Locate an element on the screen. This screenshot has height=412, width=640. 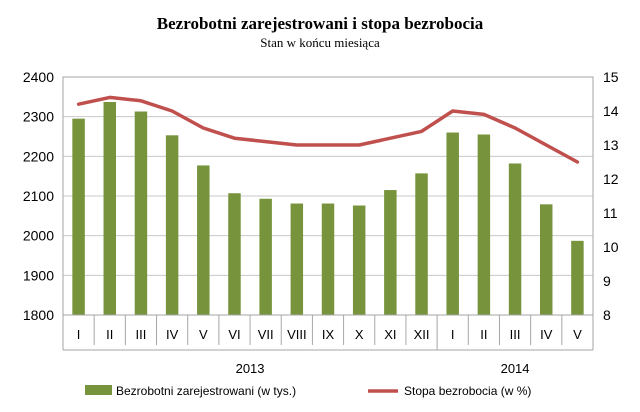
group-label: 2014 is located at coordinates (515, 368).